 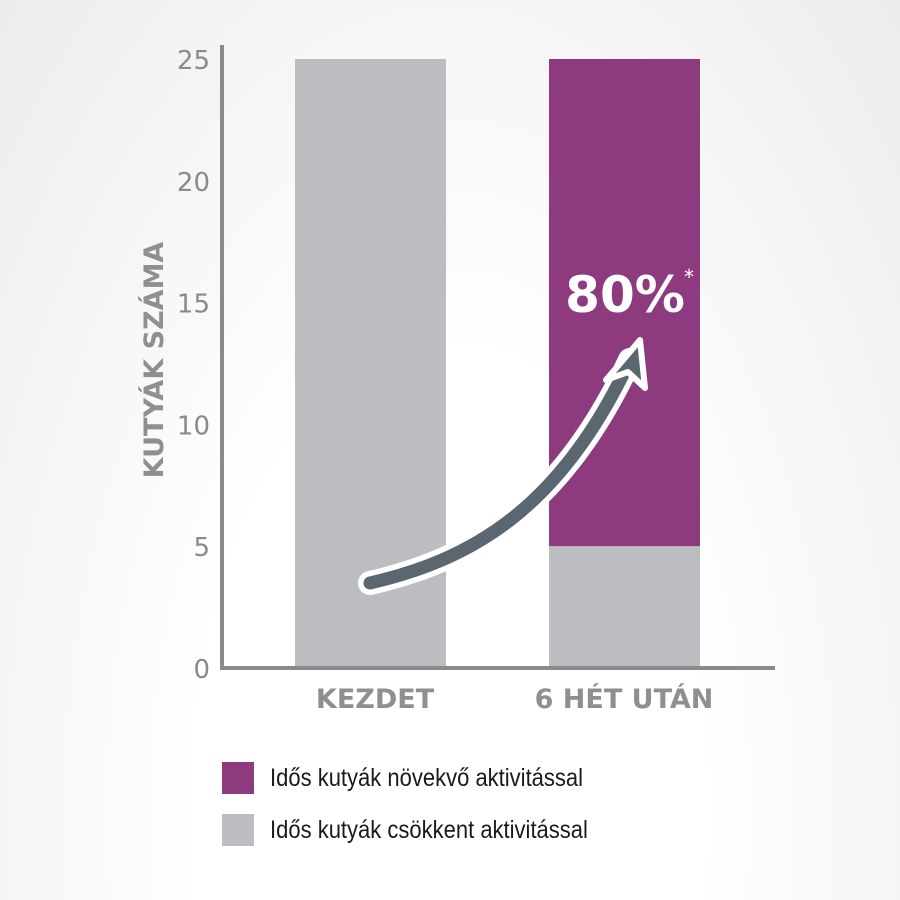 I want to click on category-label-0: KEZDET, so click(x=375, y=699).